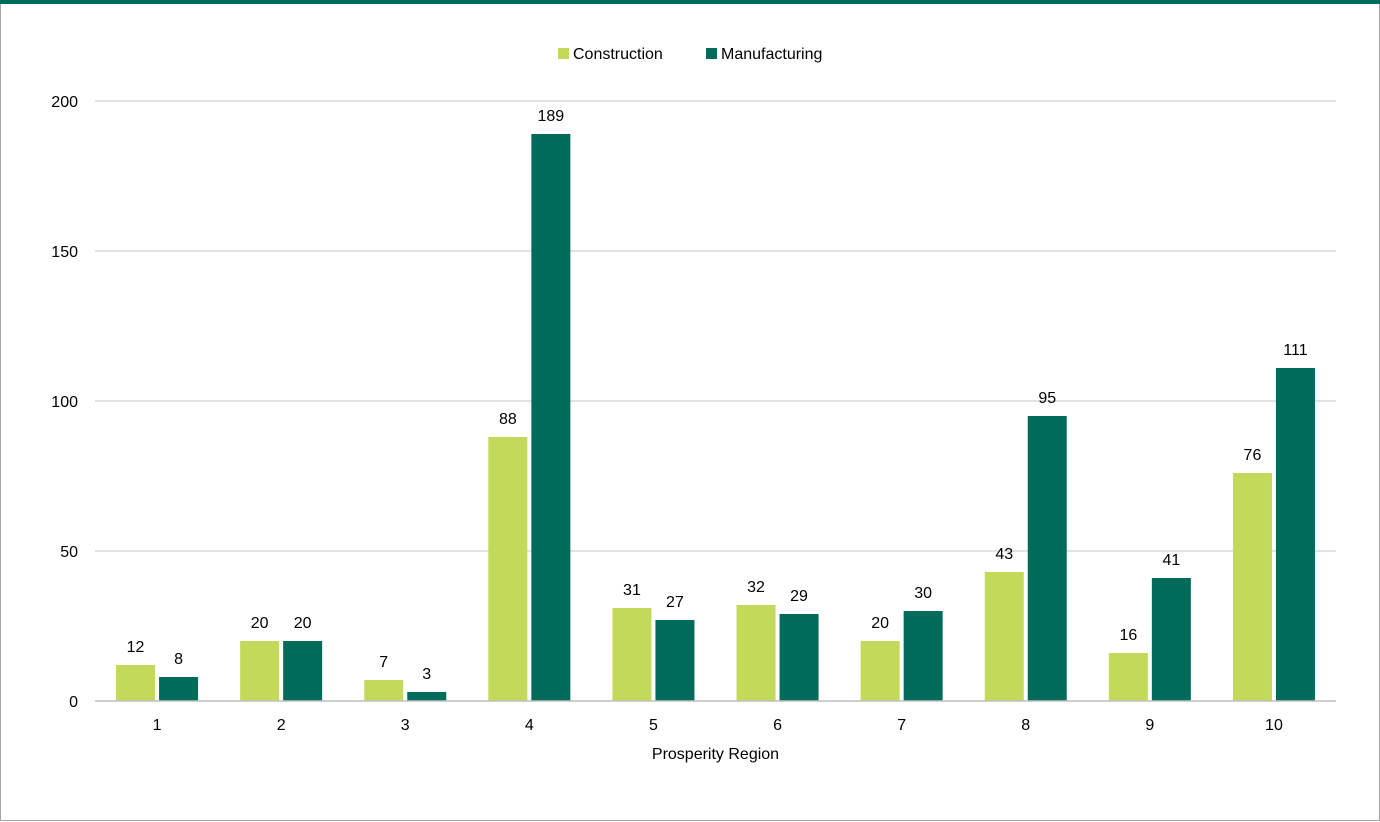 Image resolution: width=1380 pixels, height=822 pixels. What do you see at coordinates (715, 754) in the screenshot?
I see `x-axis-title: Prosperity Region` at bounding box center [715, 754].